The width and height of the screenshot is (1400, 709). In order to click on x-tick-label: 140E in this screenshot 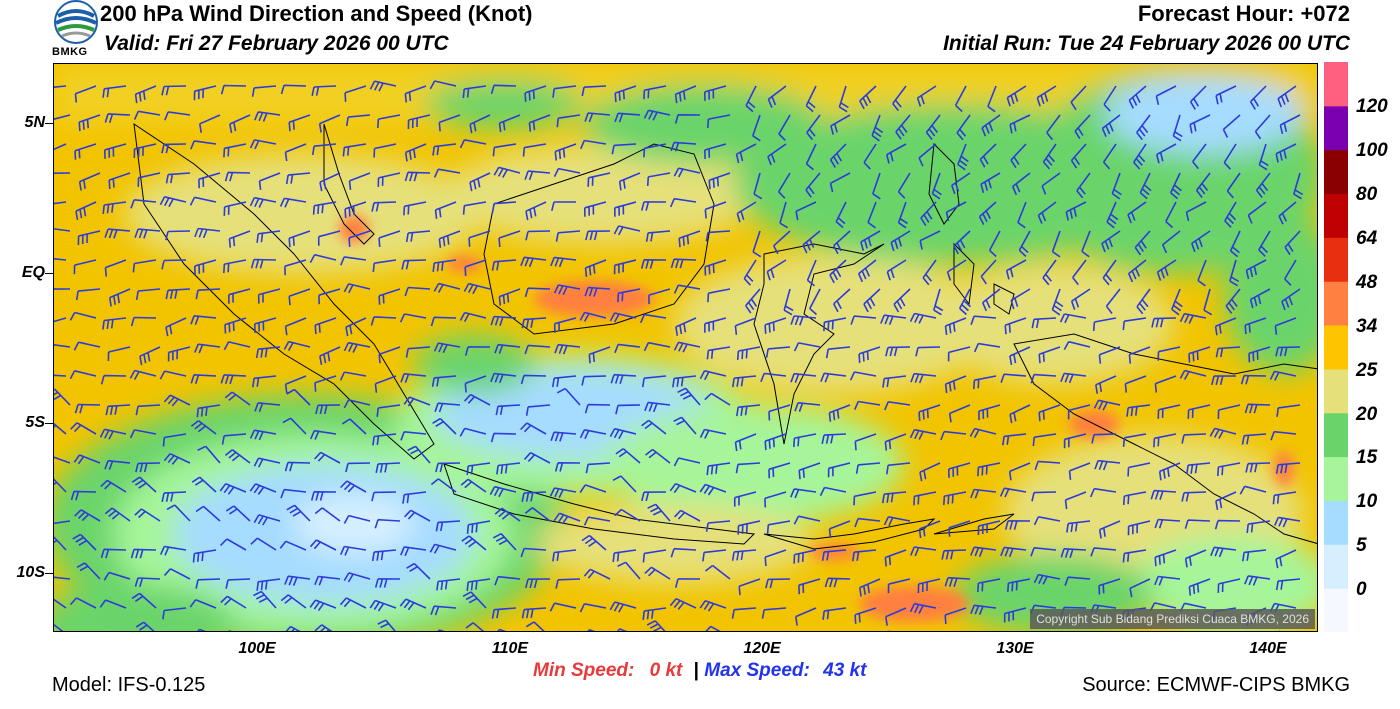, I will do `click(1268, 648)`.